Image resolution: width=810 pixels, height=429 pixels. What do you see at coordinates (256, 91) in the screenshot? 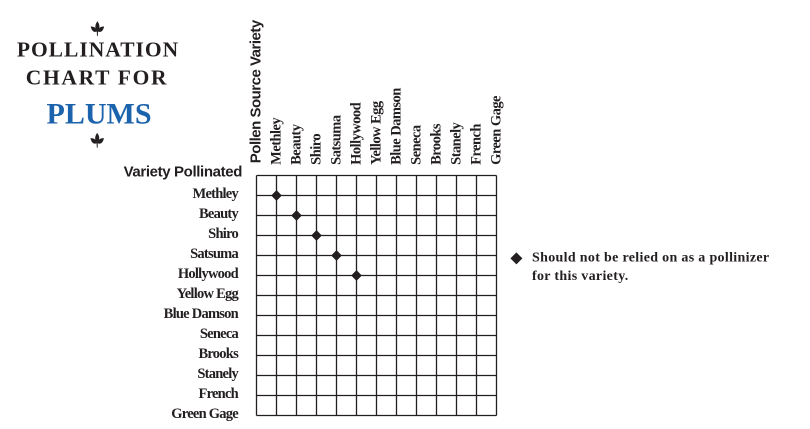
I see `svg-text: Pollen Source Variety` at bounding box center [256, 91].